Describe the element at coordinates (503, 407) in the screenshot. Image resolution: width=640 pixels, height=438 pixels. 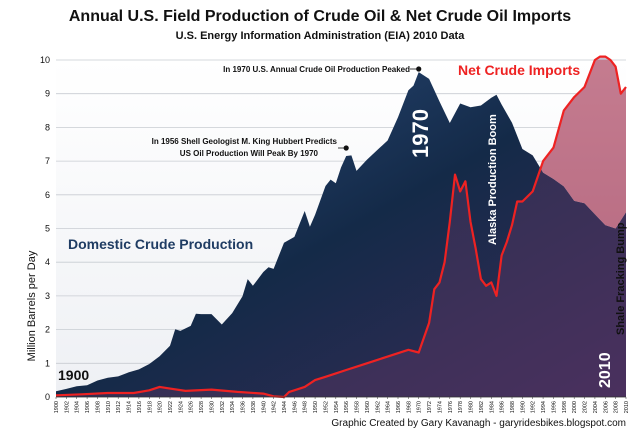
I see `x-tick-label: 1986` at that location.